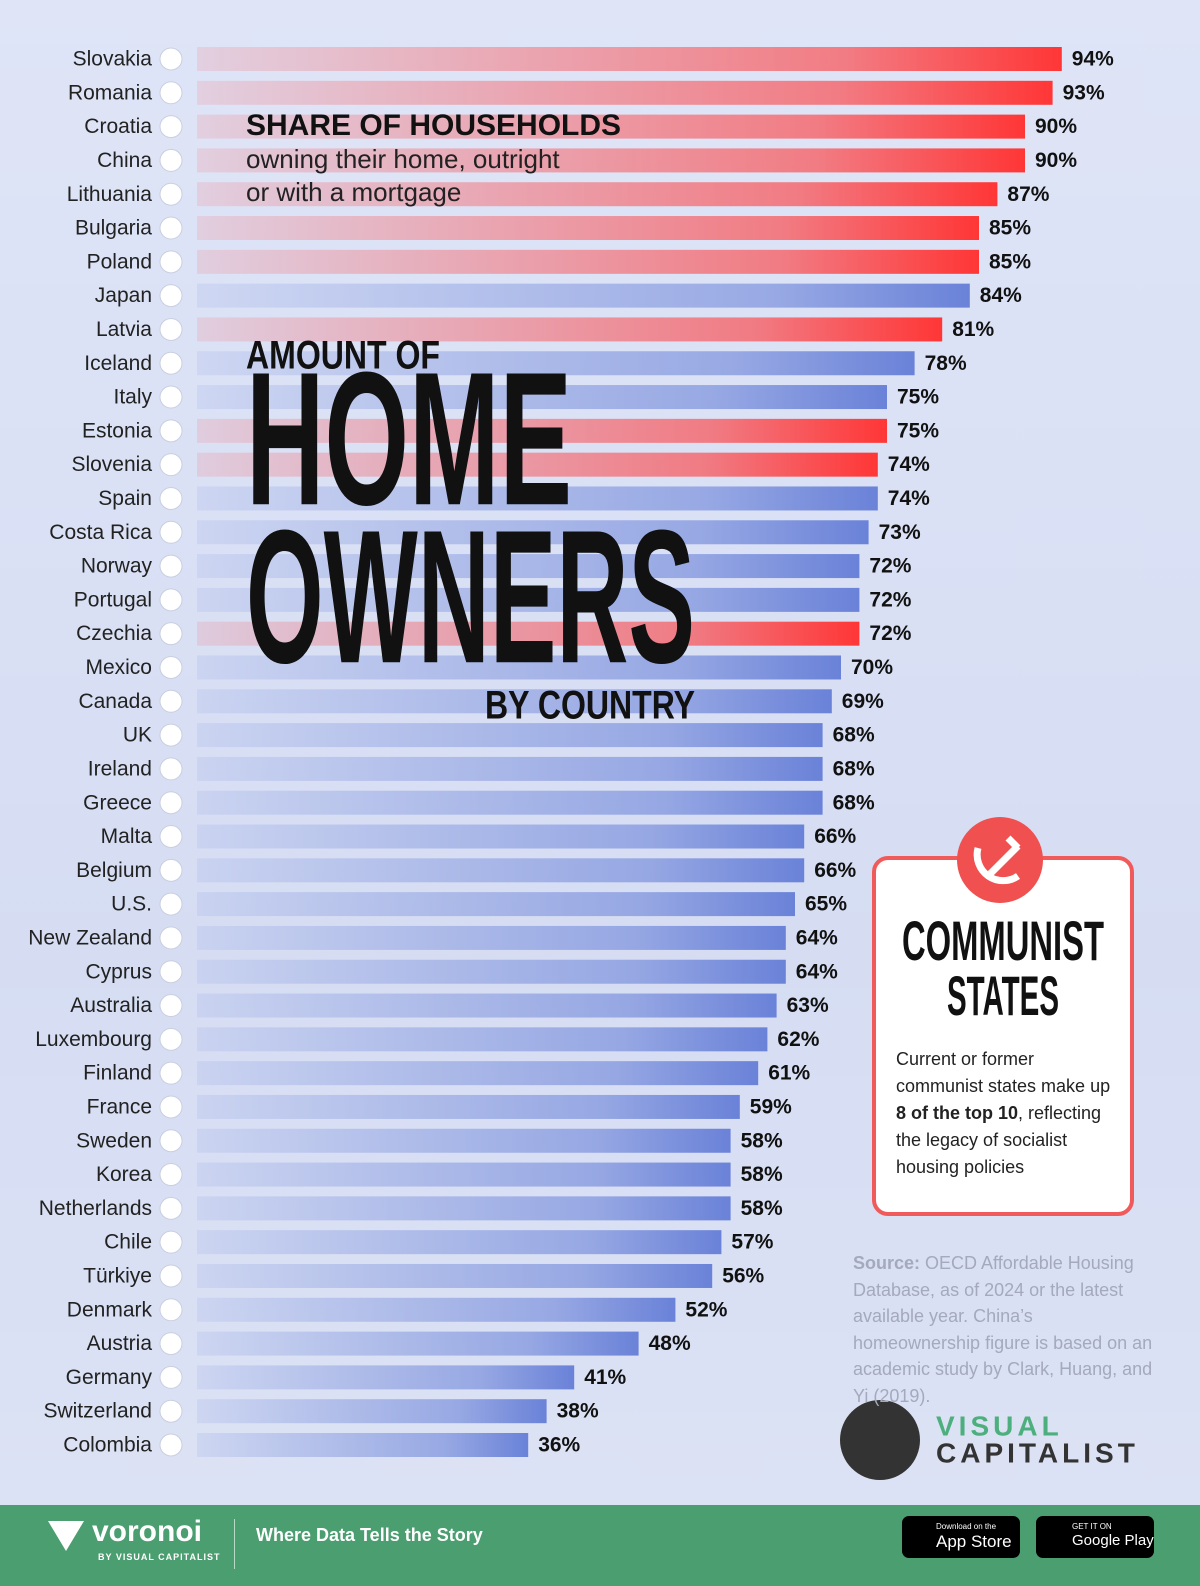 This screenshot has height=1586, width=1200. Describe the element at coordinates (118, 667) in the screenshot. I see `category-label: Mexico` at that location.